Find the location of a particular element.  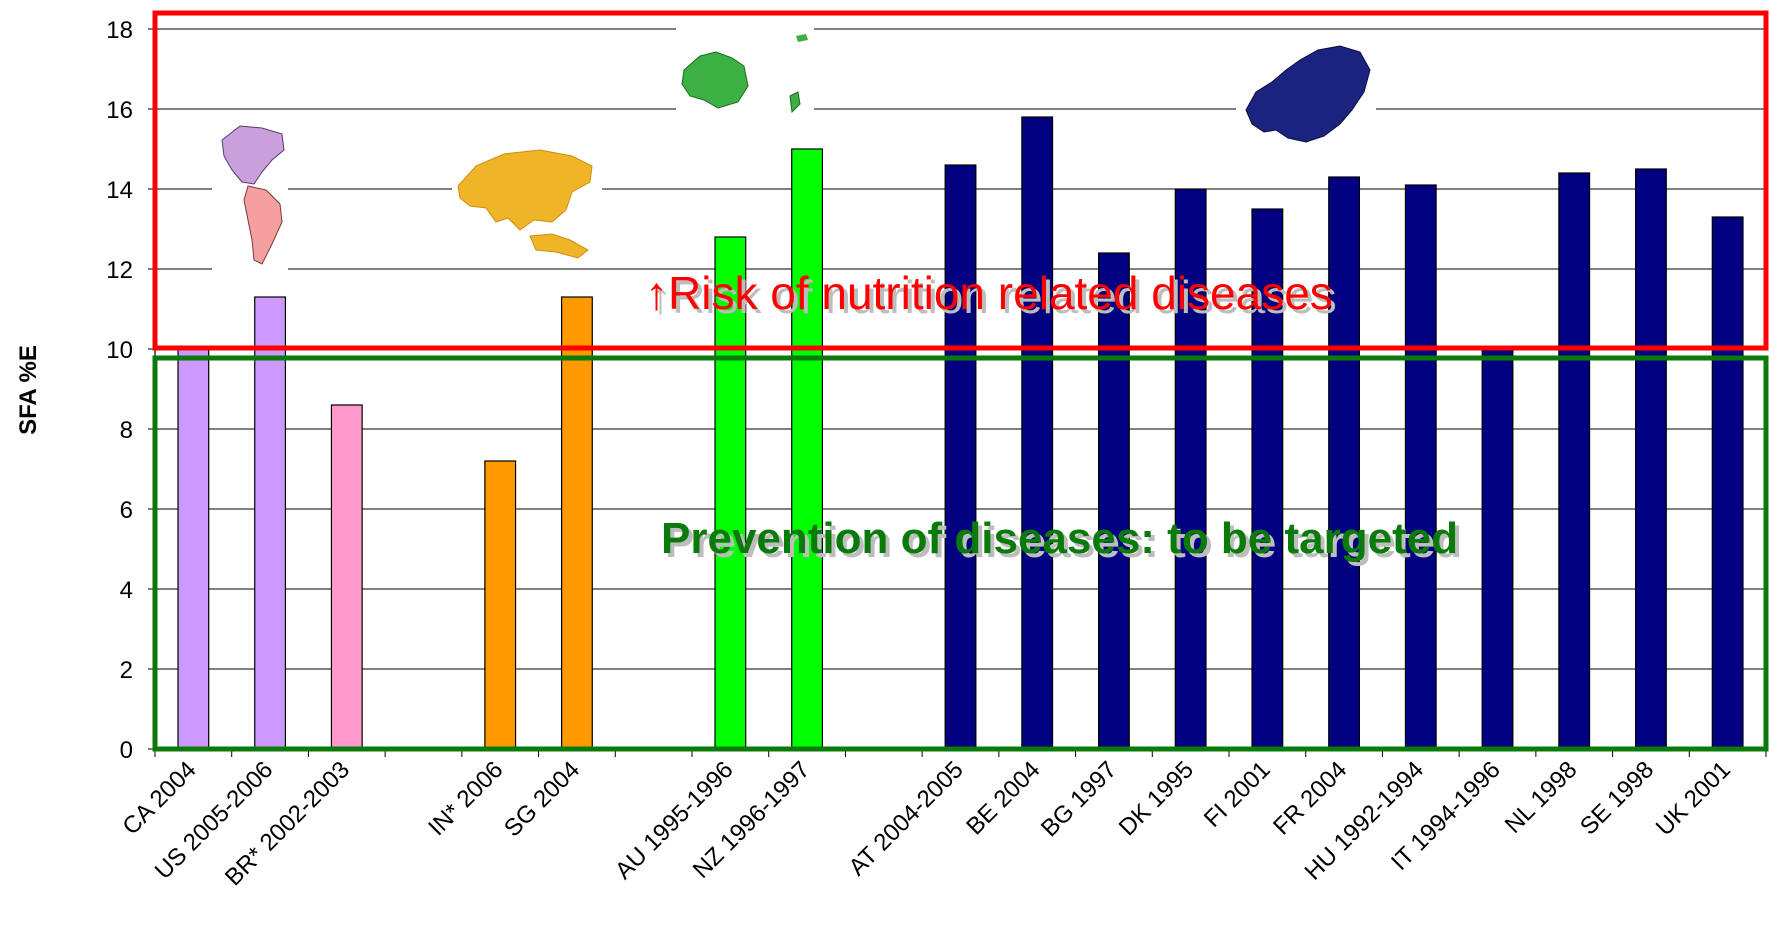

x-tick-label: SE 1998 is located at coordinates (1617, 798).